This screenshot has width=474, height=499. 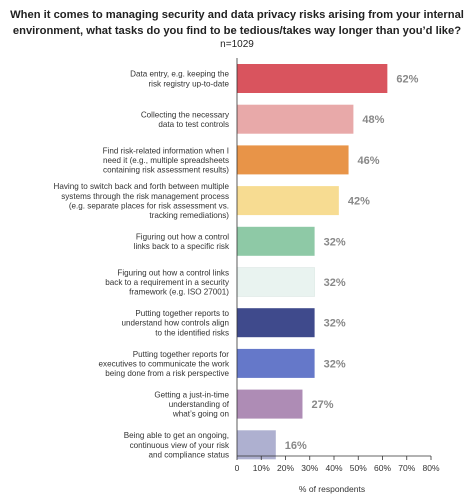 I want to click on x-tick-label-7: 70%, so click(x=406, y=468).